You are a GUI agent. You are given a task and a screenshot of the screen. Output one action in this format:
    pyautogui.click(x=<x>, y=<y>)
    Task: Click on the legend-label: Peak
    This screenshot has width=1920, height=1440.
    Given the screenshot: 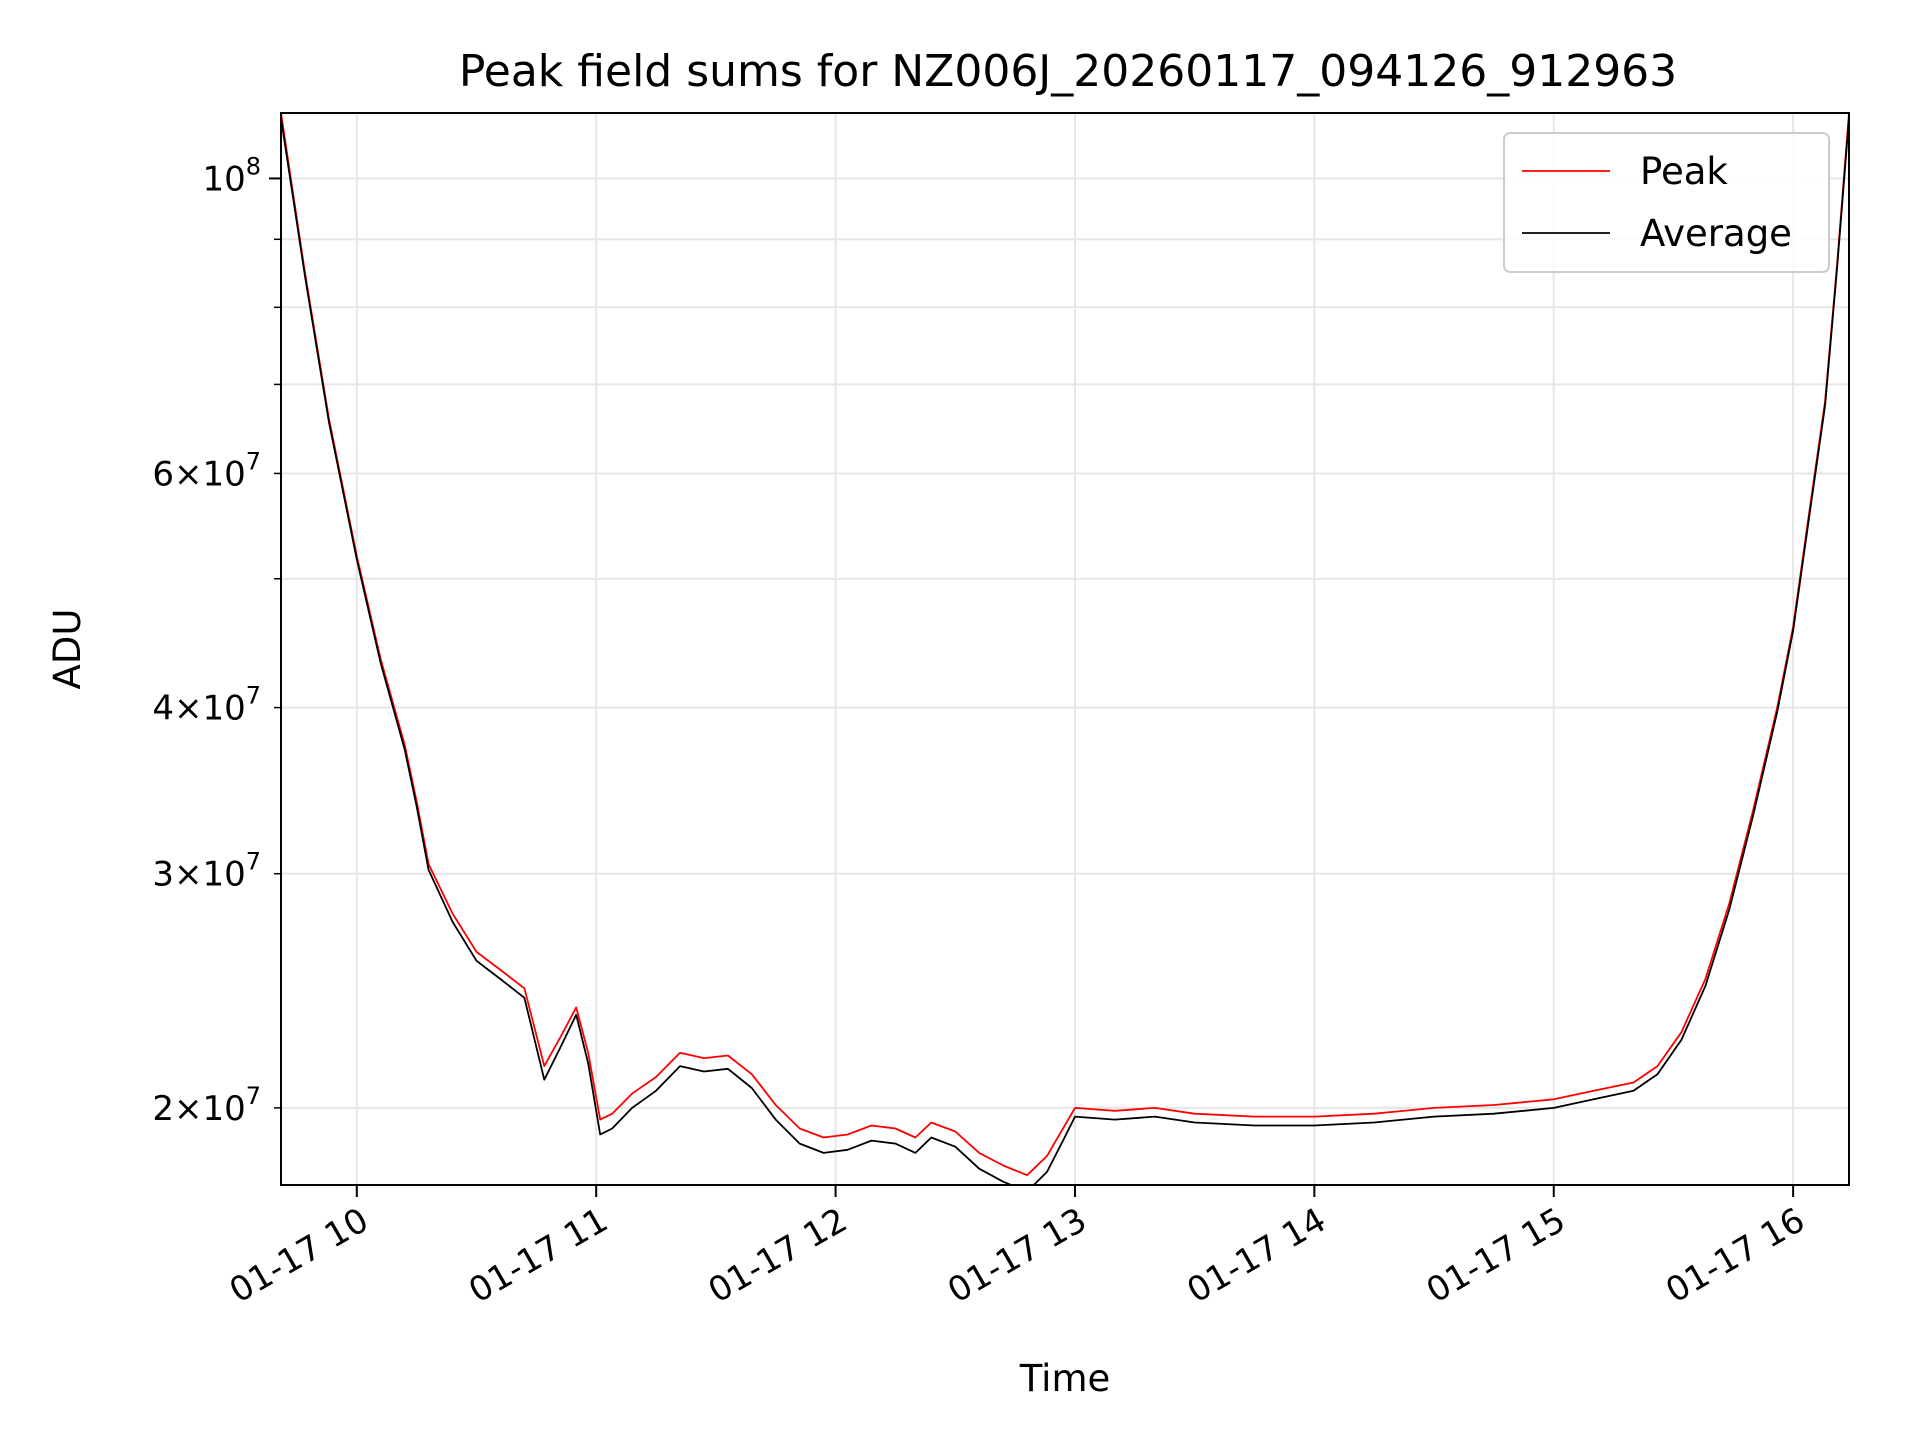 What is the action you would take?
    pyautogui.click(x=1684, y=171)
    